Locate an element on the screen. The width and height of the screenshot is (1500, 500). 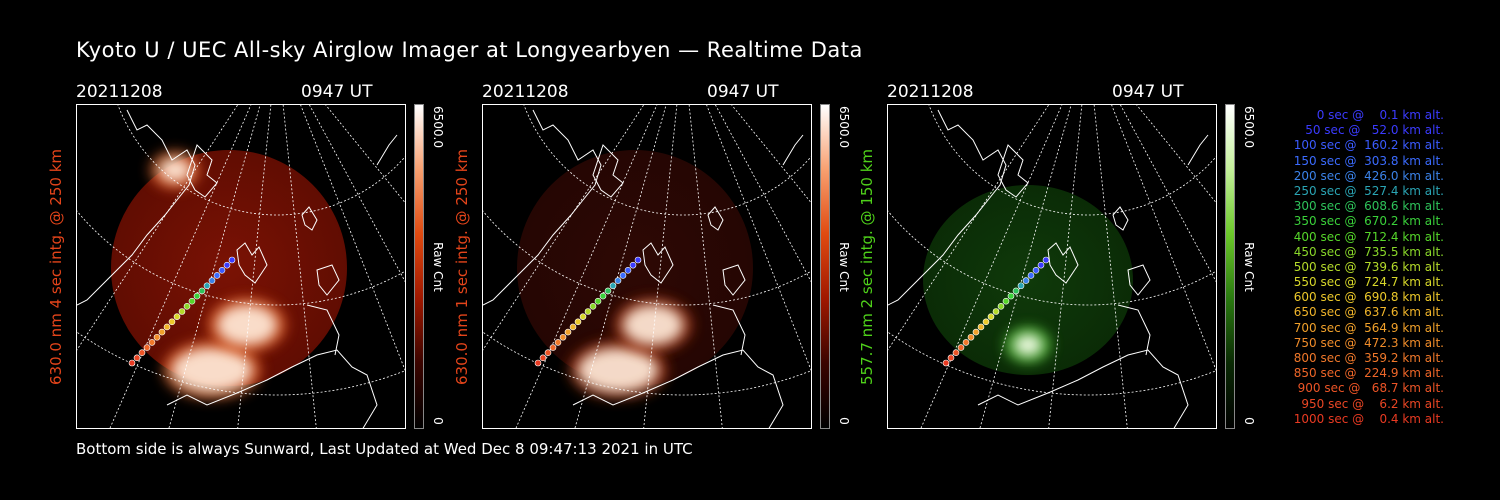
legend-row: 500 sec @ 739.6 km alt. is located at coordinates (1368, 266).